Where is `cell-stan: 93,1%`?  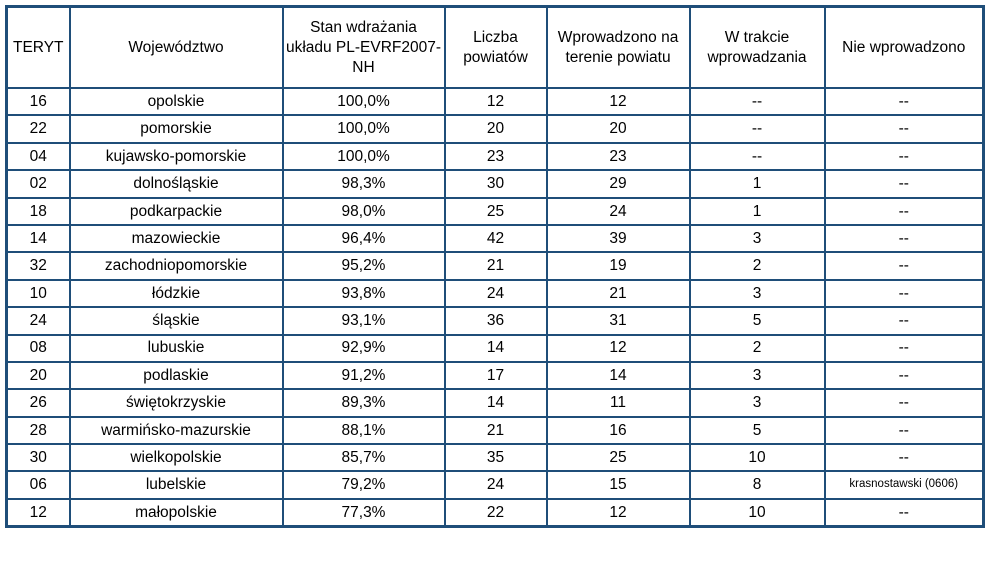 cell-stan: 93,1% is located at coordinates (363, 321).